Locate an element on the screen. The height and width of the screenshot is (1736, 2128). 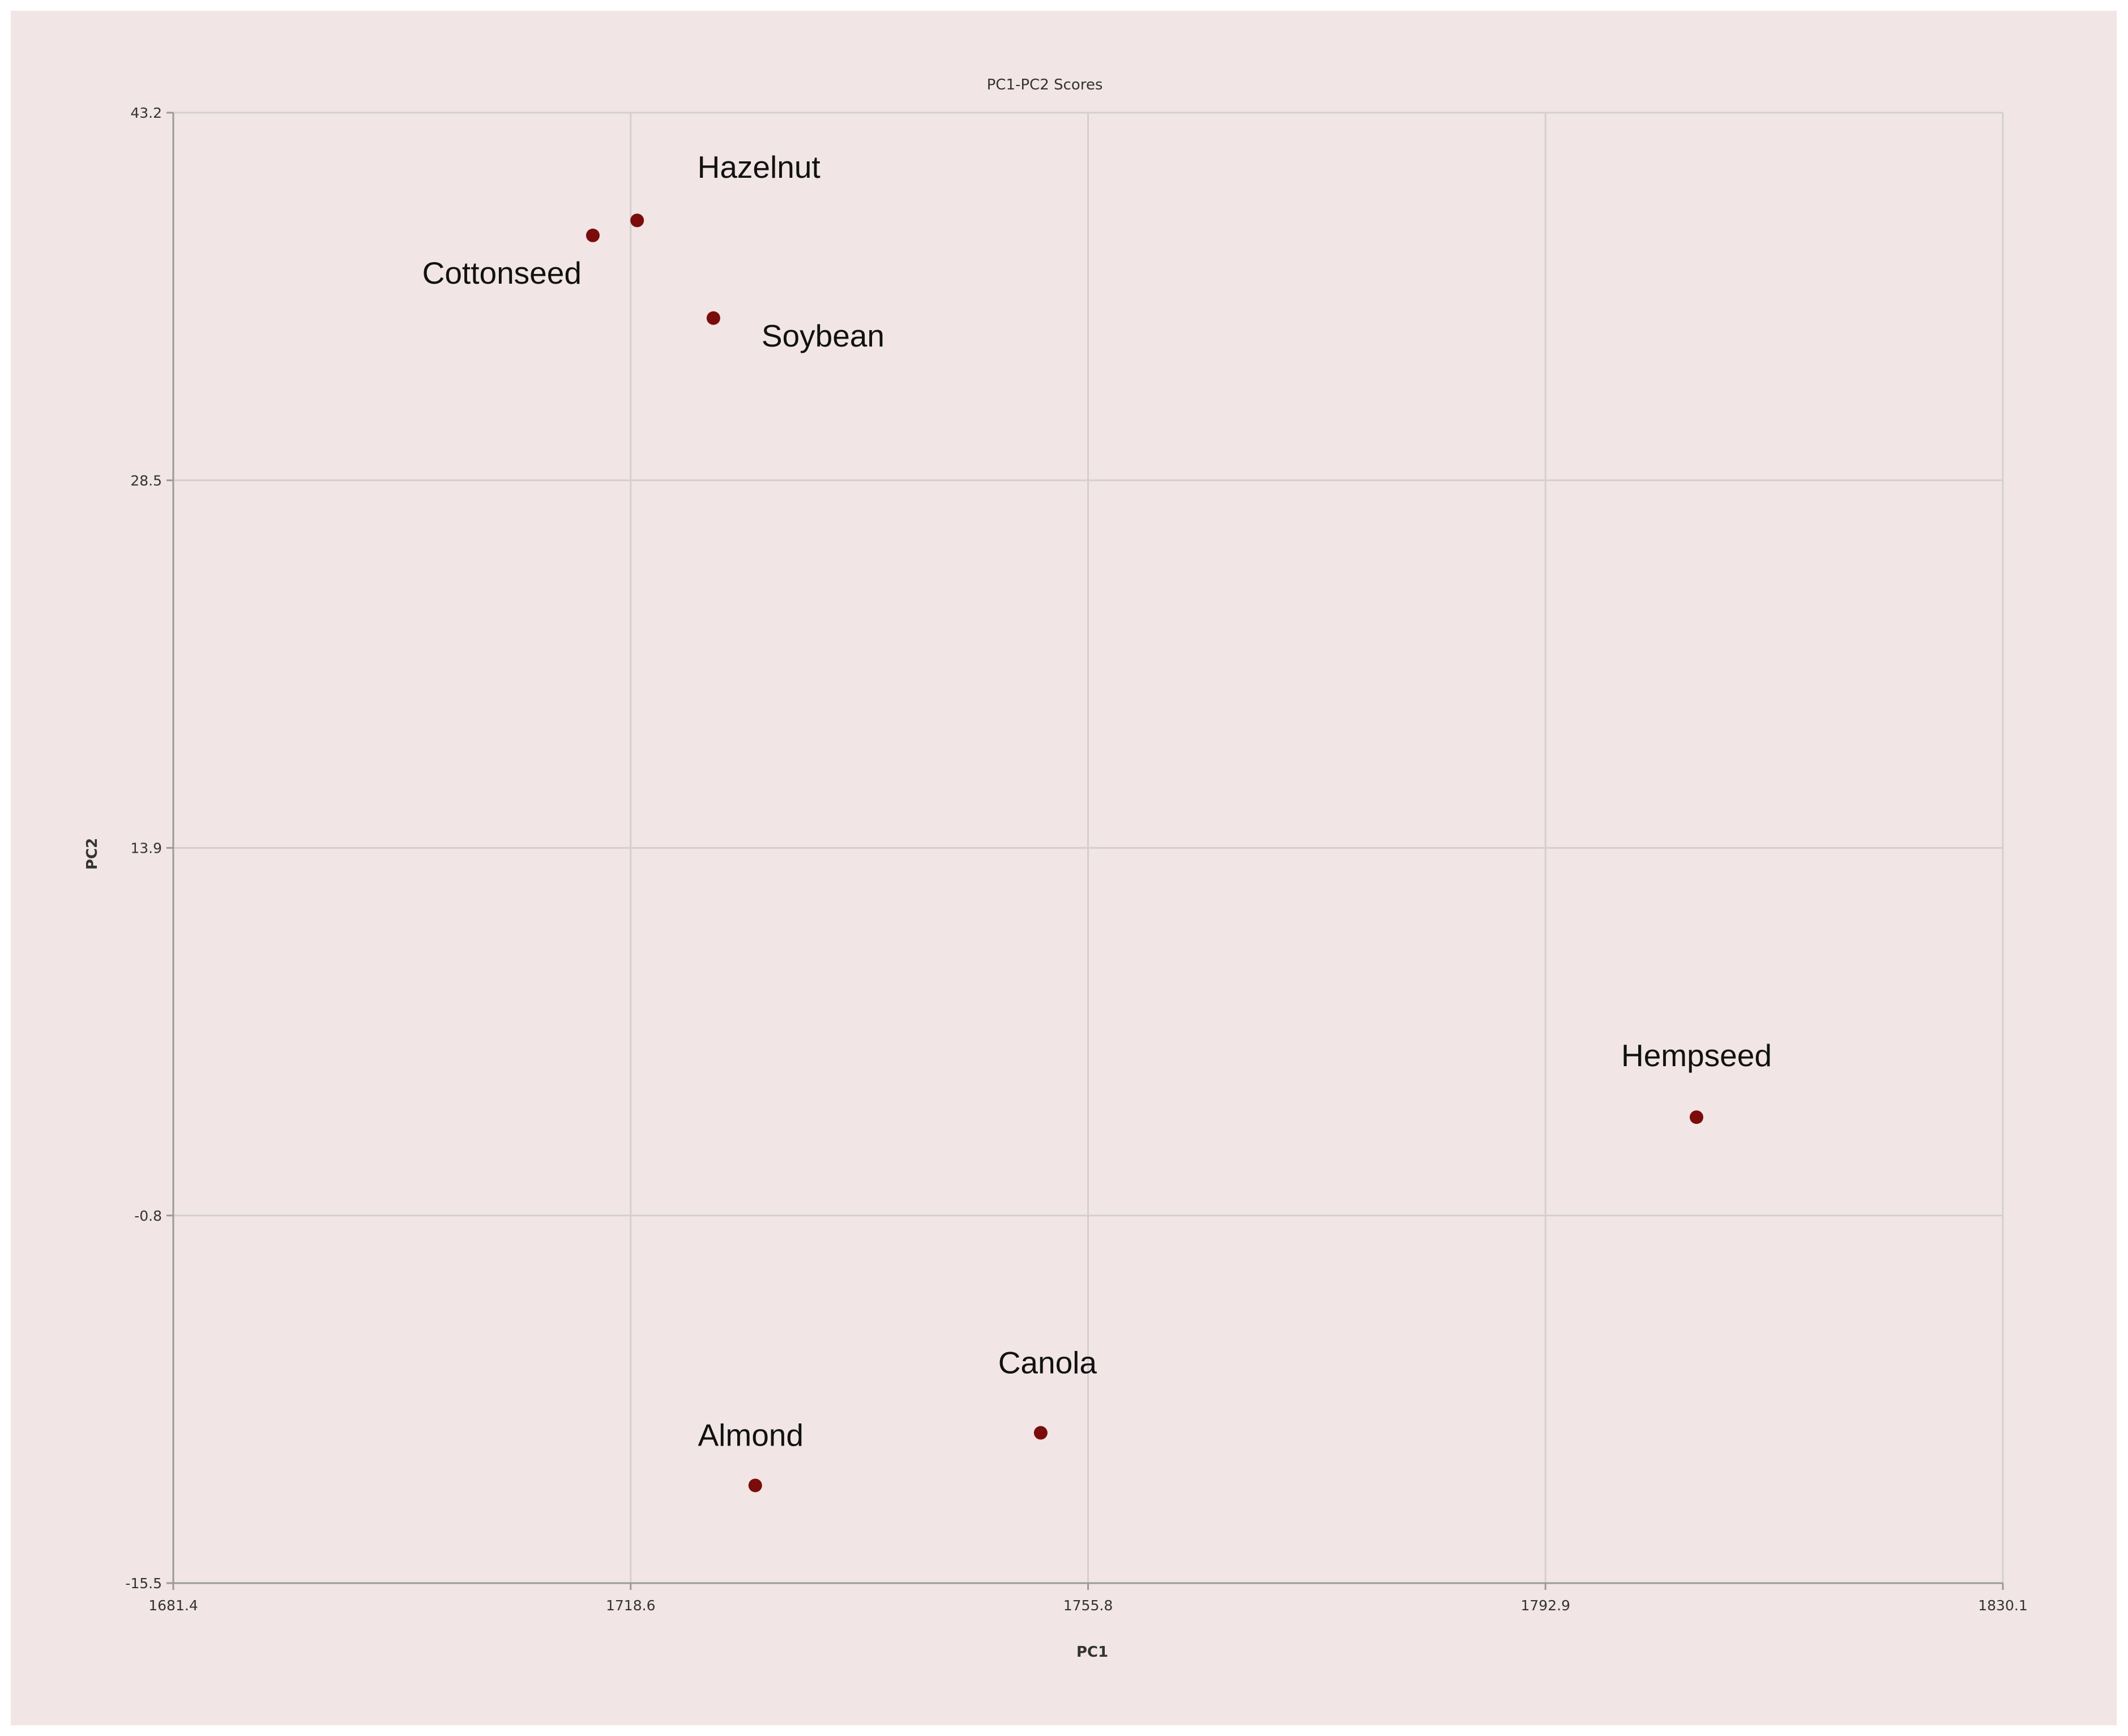
data-point-soybean is located at coordinates (713, 318).